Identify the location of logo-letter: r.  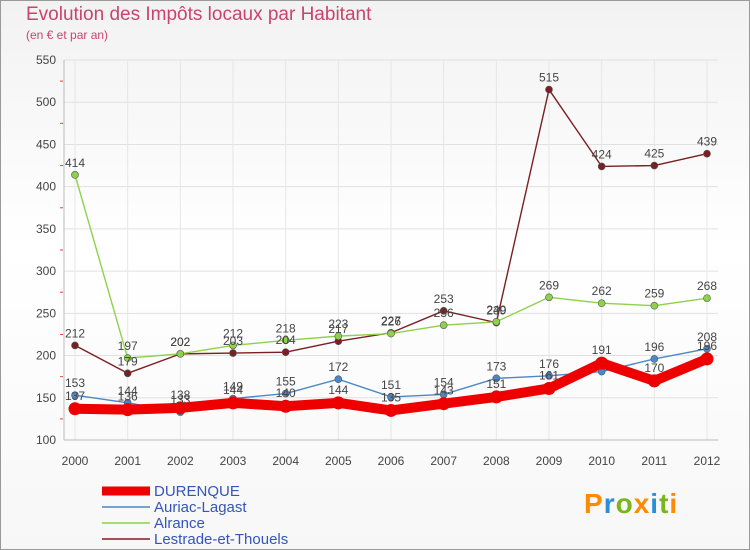
(609, 503).